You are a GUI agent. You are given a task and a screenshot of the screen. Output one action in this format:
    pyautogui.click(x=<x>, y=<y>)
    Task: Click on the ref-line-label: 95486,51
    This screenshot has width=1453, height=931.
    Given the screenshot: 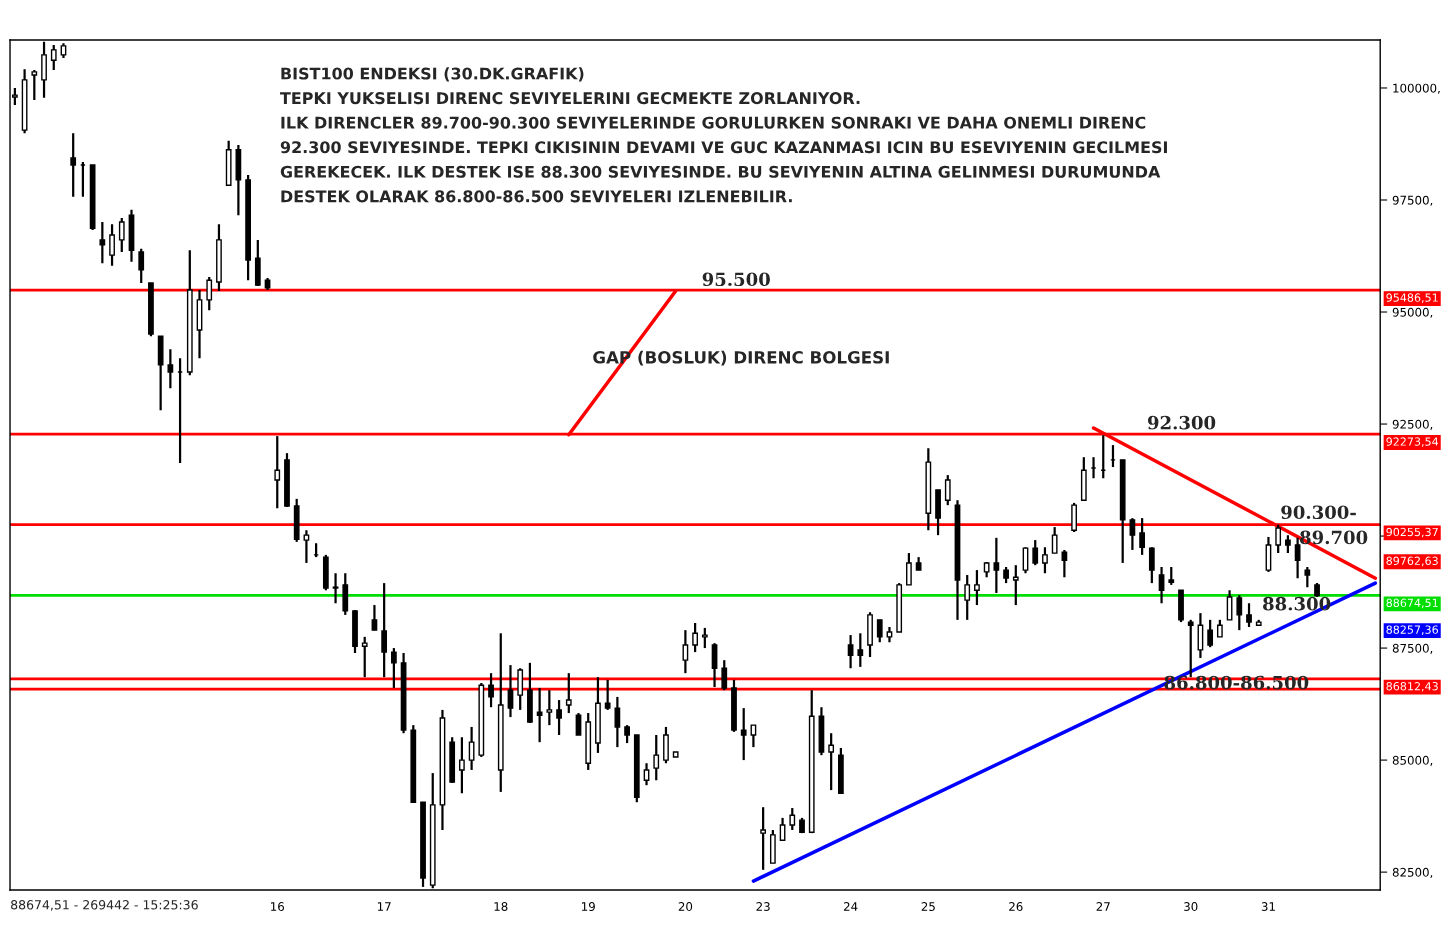 What is the action you would take?
    pyautogui.click(x=1412, y=298)
    